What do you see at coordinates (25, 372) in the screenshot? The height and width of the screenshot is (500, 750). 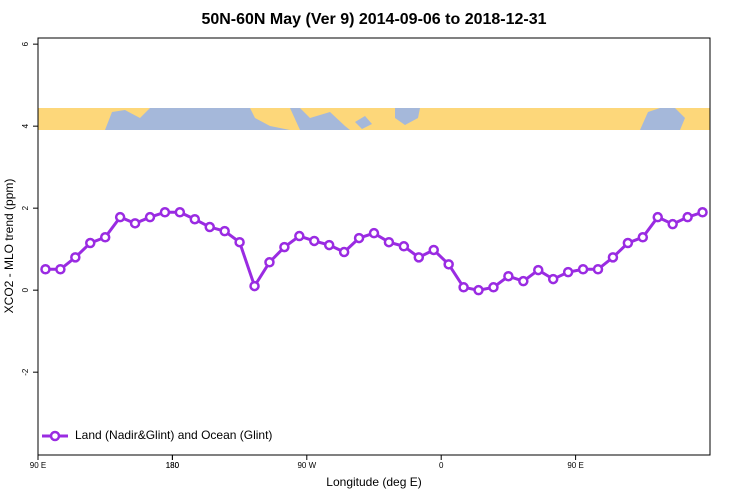 I see `y-tick-label: -2` at bounding box center [25, 372].